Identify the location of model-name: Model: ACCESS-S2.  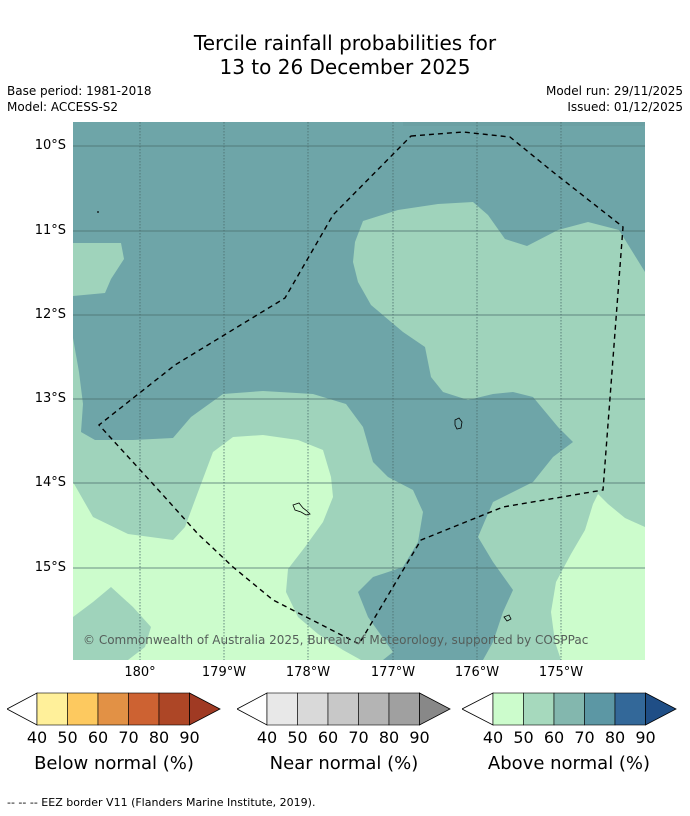
(63, 107).